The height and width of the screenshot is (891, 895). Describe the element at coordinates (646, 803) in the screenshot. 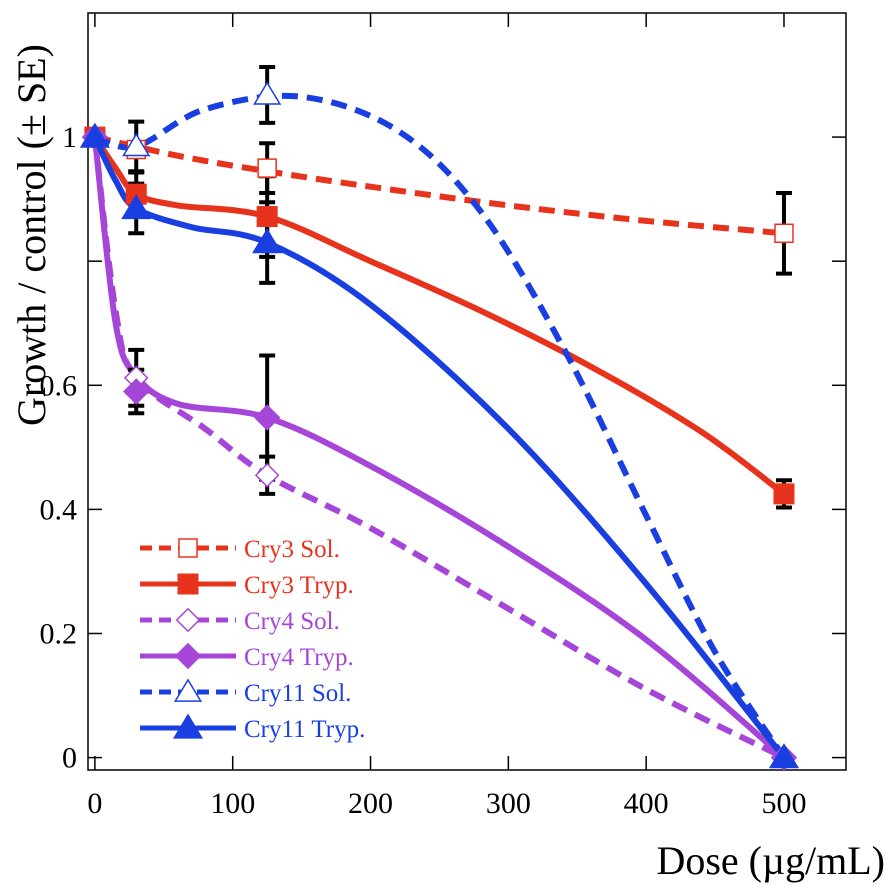

I see `x-tick-label: 400` at that location.